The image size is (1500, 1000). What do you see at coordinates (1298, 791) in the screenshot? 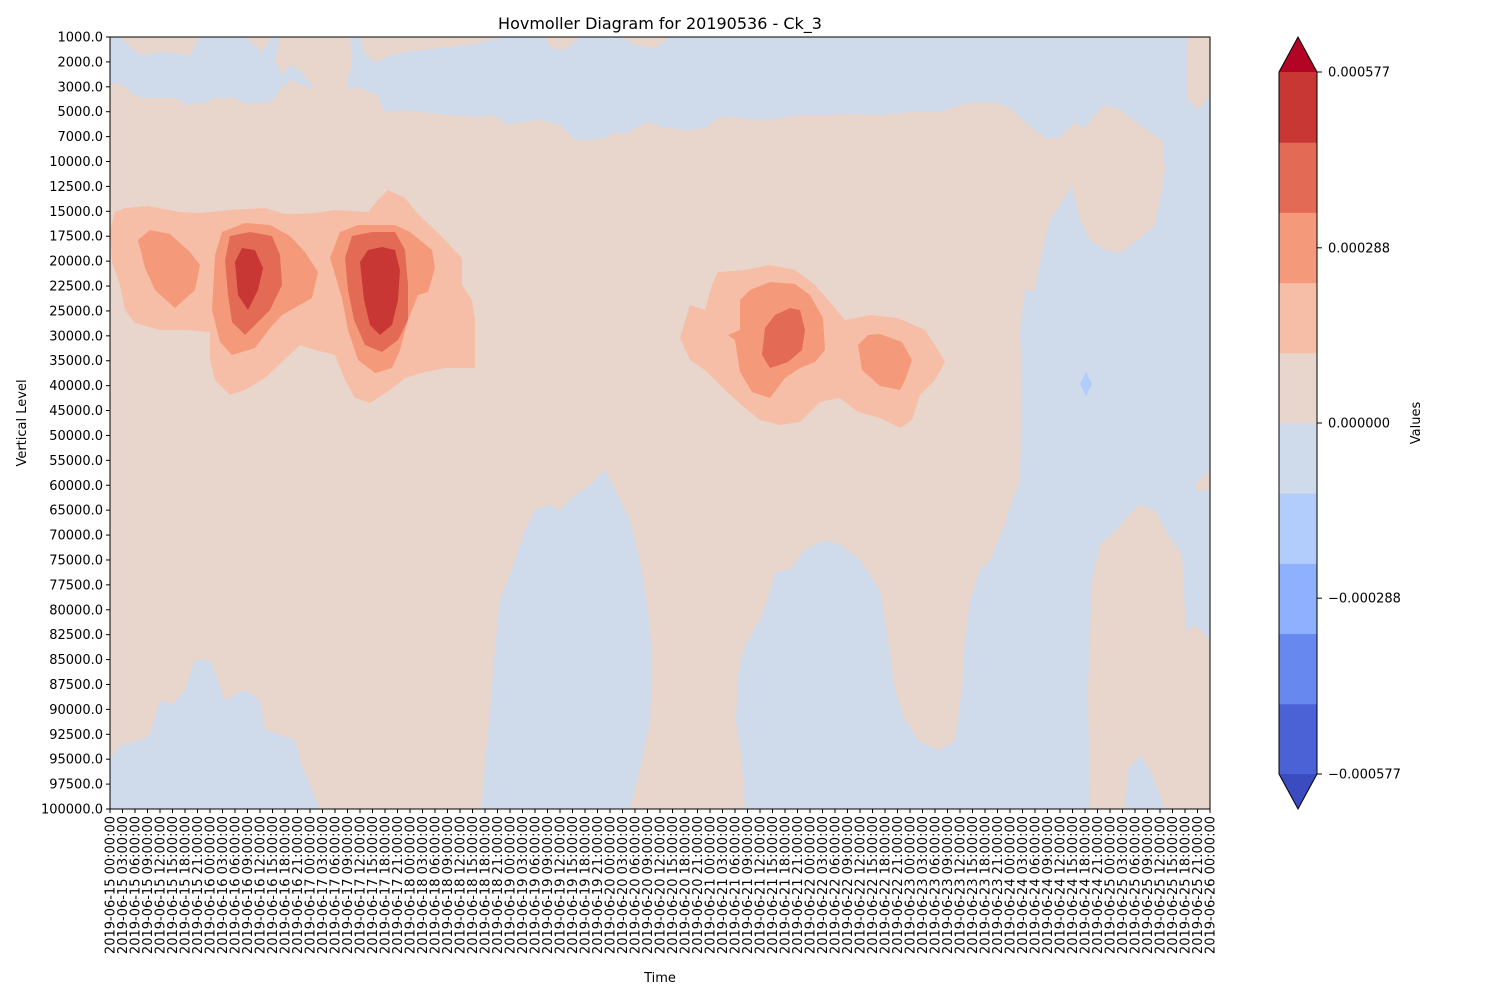
I see `colorbar-extend-min` at bounding box center [1298, 791].